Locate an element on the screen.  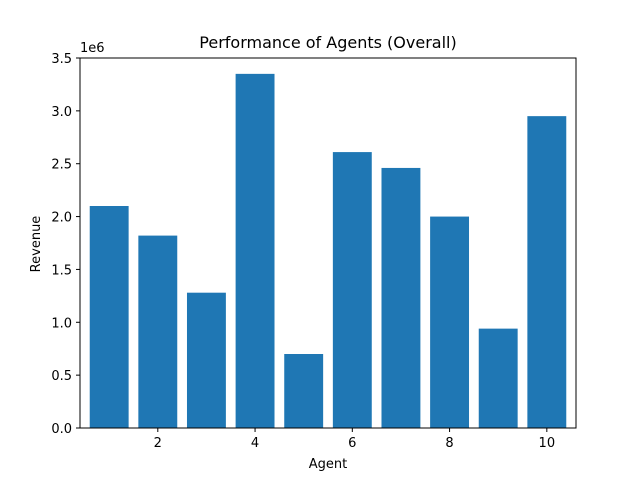
x-tick-label: 4 is located at coordinates (255, 443).